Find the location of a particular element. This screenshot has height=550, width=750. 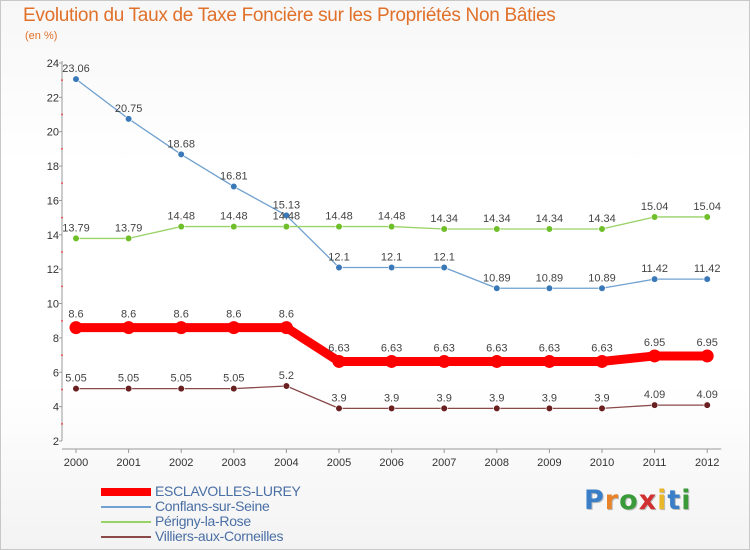

y-tick-label: 22 is located at coordinates (53, 98).